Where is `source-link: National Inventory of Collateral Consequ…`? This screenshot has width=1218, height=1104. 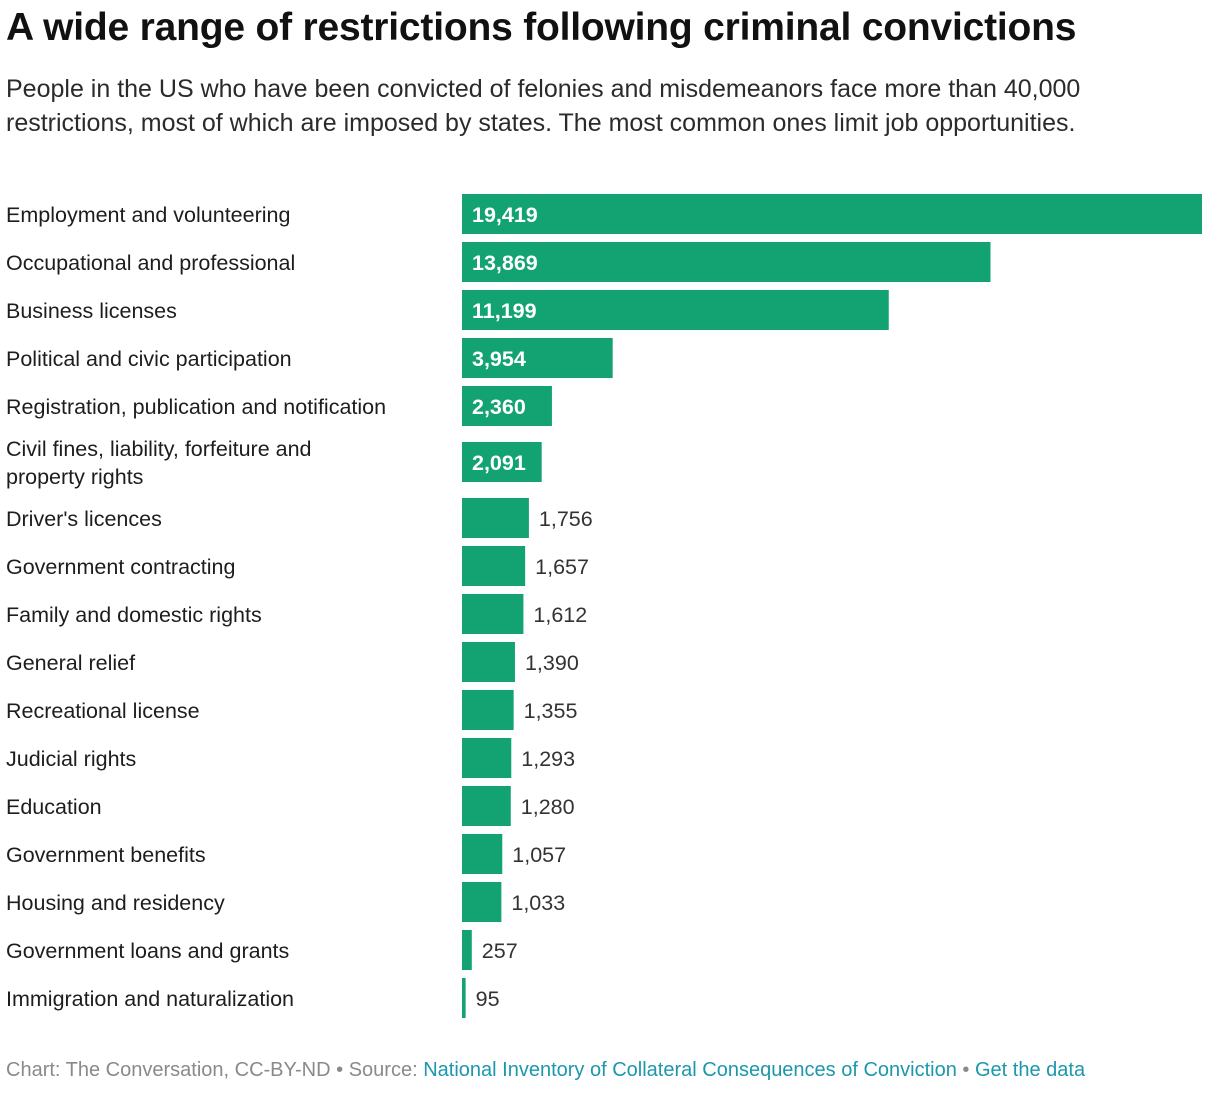
source-link: National Inventory of Collateral Consequ… is located at coordinates (690, 1070).